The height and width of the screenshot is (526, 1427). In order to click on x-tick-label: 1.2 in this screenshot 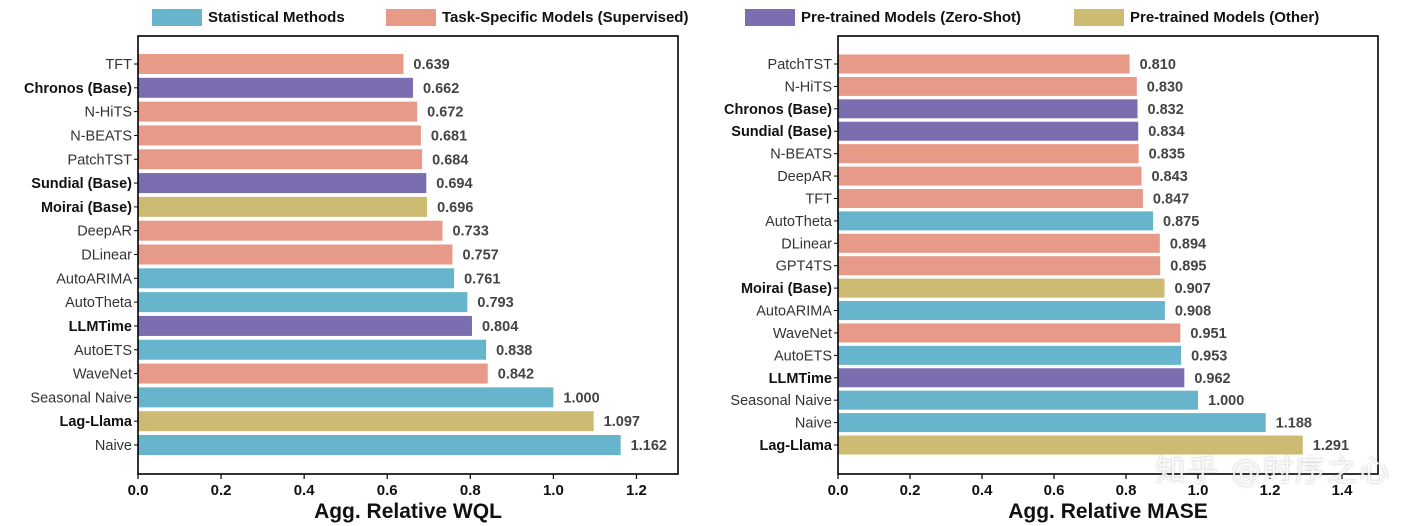, I will do `click(636, 490)`.